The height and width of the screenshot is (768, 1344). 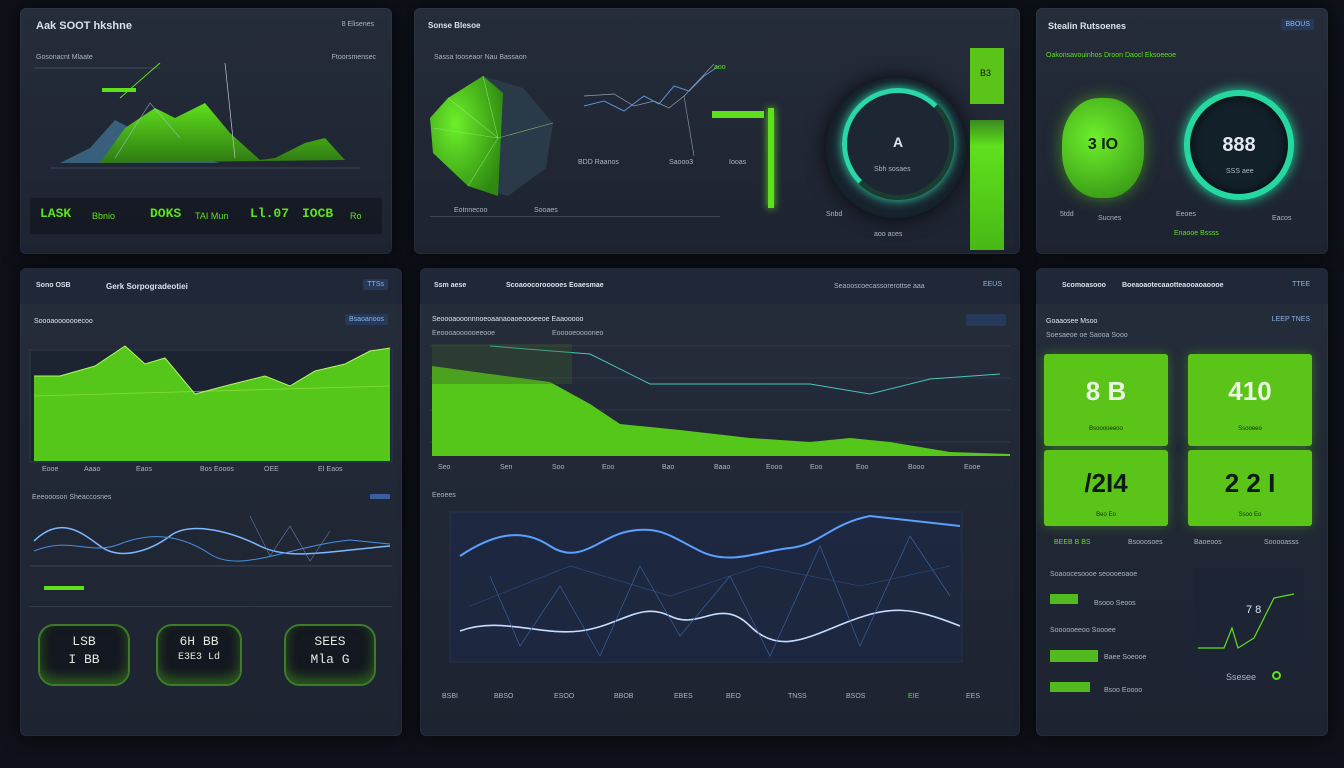 I want to click on chart-tag: Bsaoanoos, so click(x=366, y=319).